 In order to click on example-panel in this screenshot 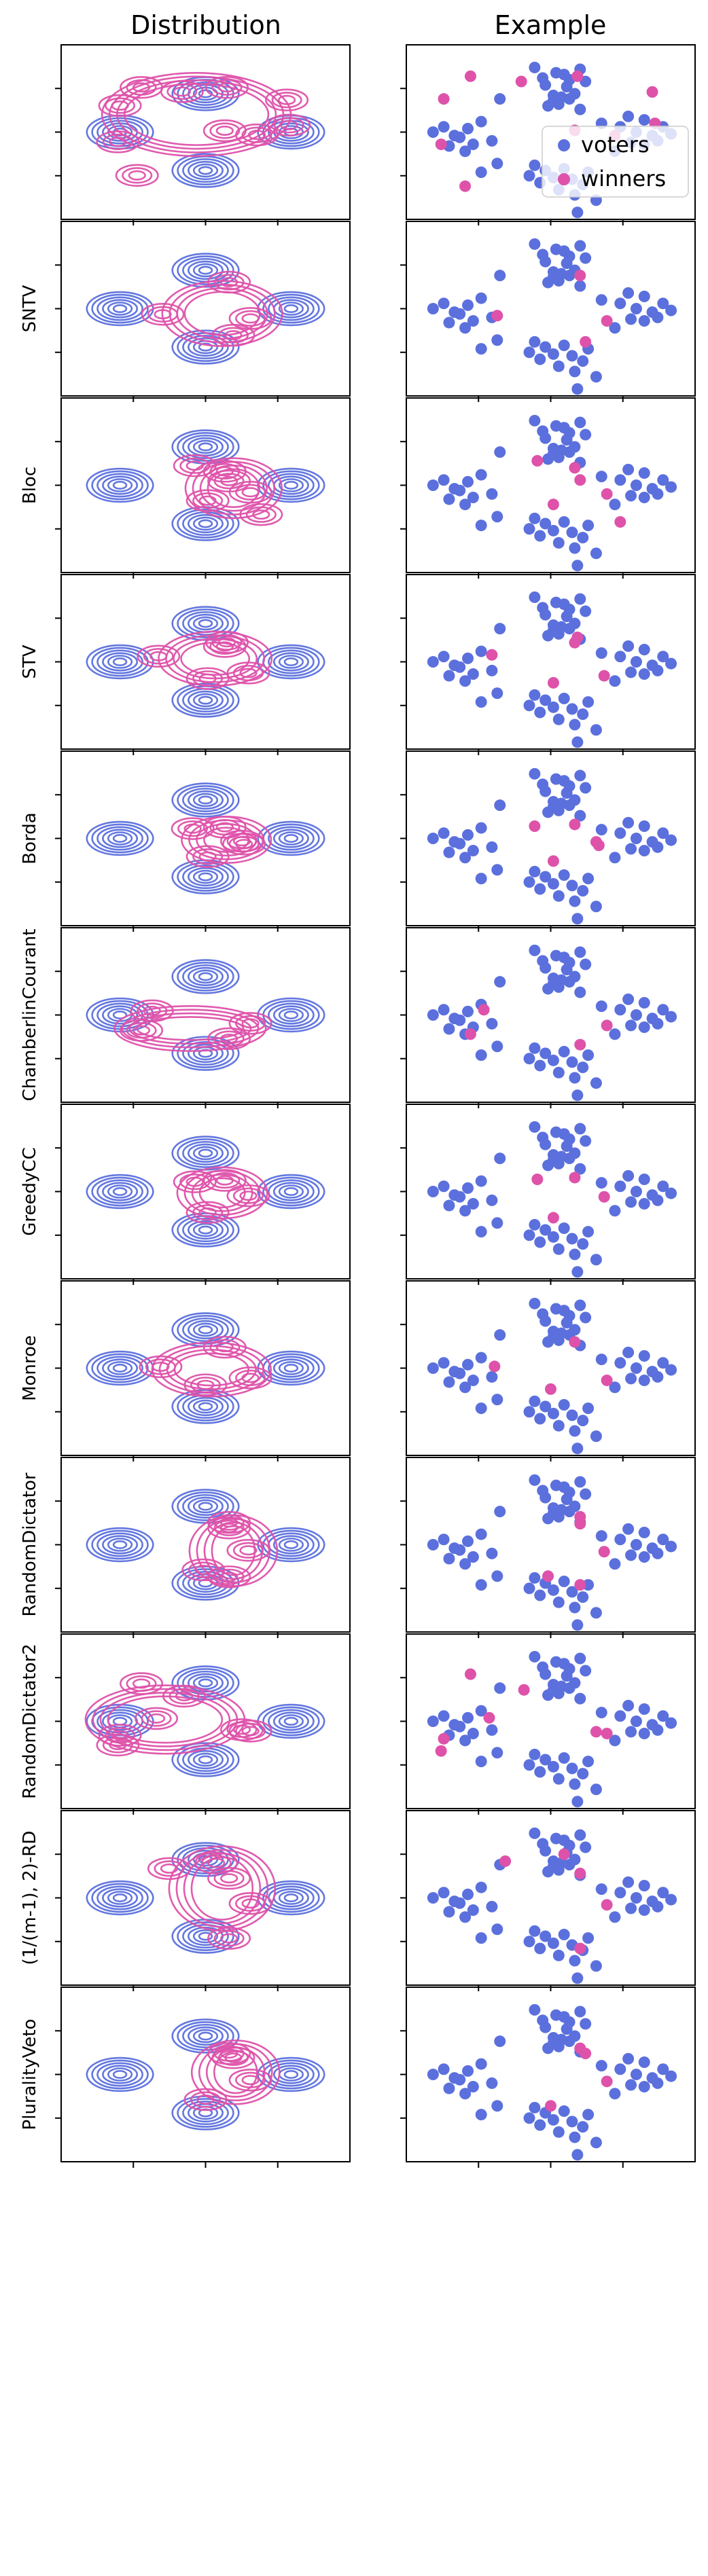, I will do `click(548, 1547)`.